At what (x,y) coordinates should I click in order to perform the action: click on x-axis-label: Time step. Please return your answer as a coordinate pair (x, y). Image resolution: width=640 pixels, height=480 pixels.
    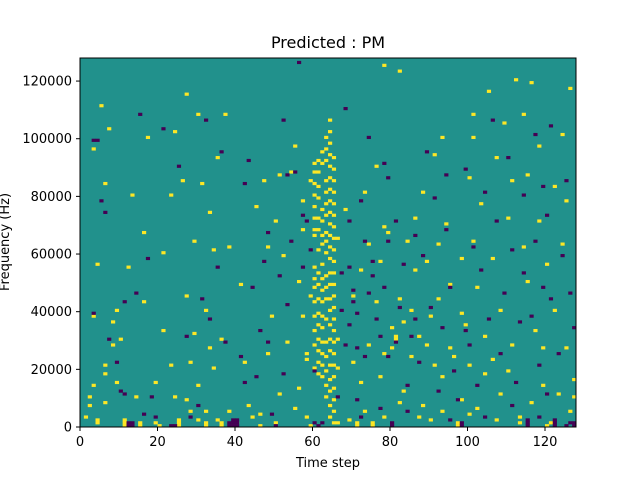
    Looking at the image, I should click on (327, 463).